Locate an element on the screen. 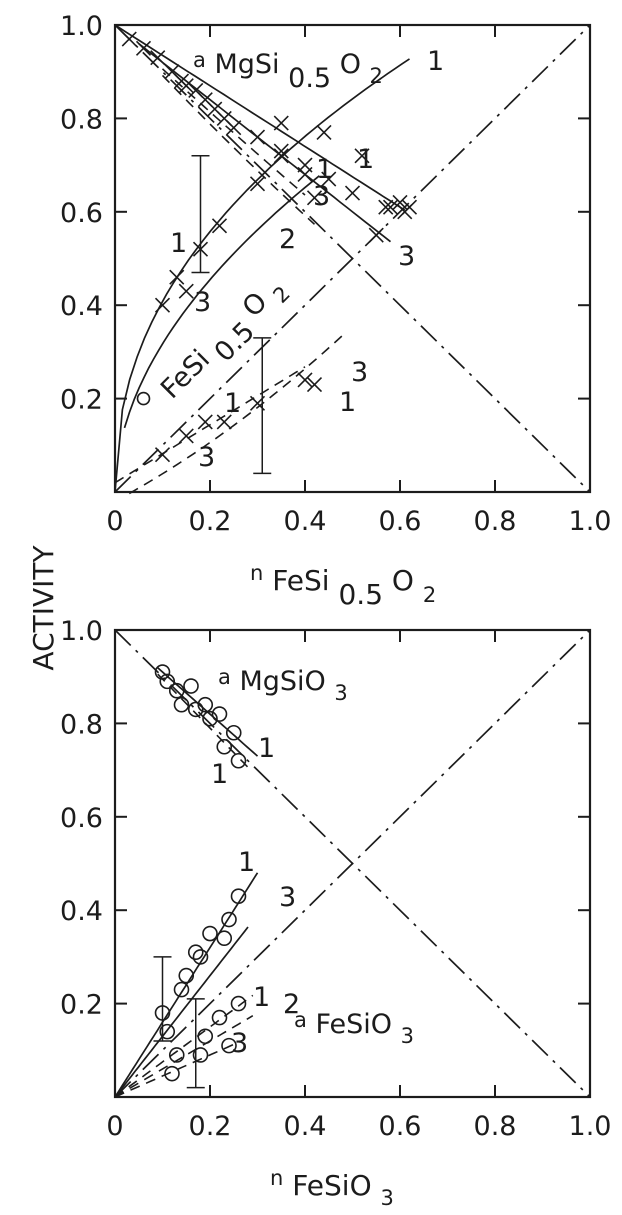  top-annotation-mgsio2: a MgSi 0.5 O 2 is located at coordinates (288, 68).